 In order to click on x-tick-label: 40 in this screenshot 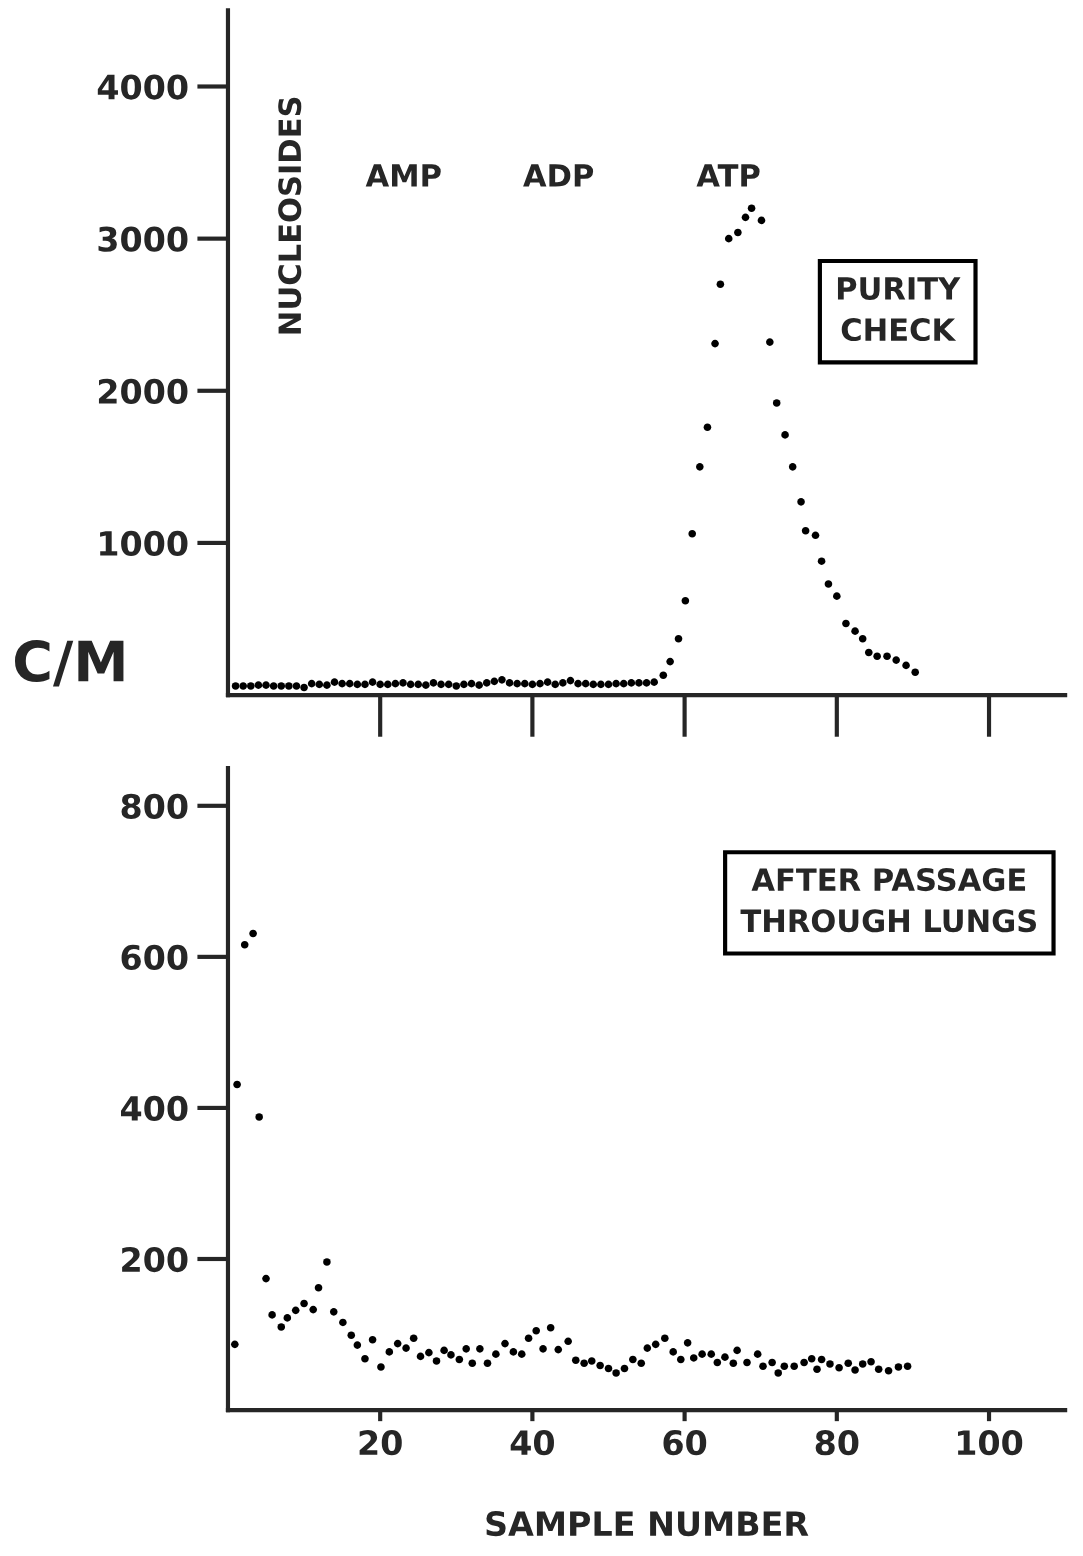, I will do `click(532, 1443)`.